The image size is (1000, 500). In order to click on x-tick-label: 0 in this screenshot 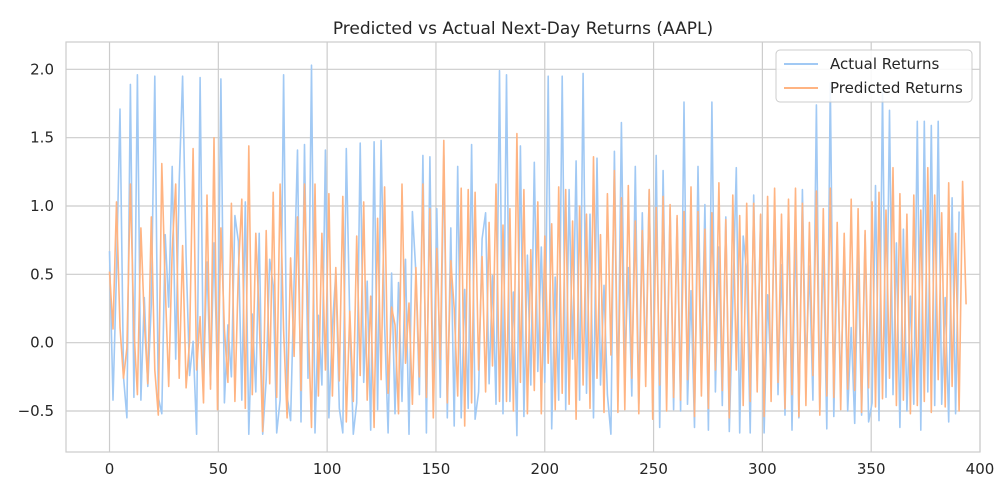, I will do `click(110, 469)`.